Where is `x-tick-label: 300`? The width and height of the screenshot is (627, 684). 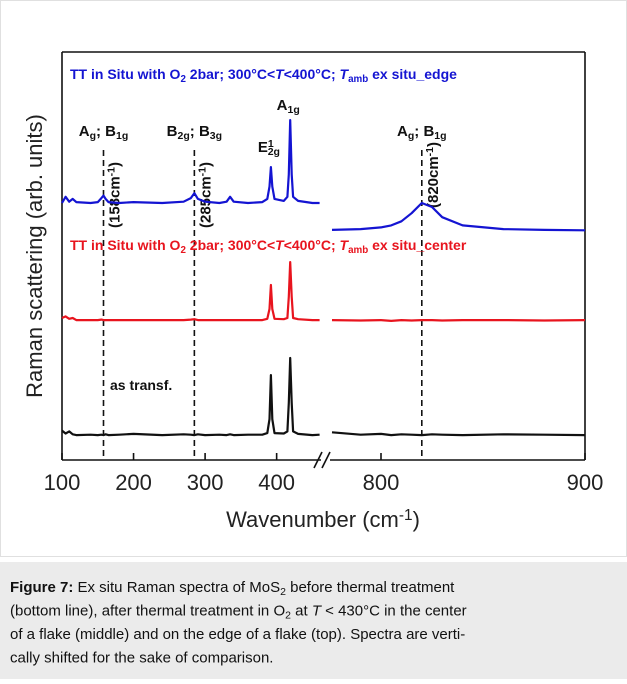
x-tick-label: 300 is located at coordinates (205, 482).